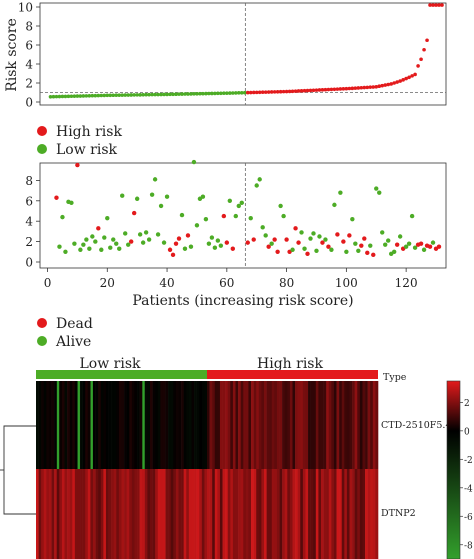 The height and width of the screenshot is (559, 474). What do you see at coordinates (29, 27) in the screenshot?
I see `risk-y-tick-label: 8` at bounding box center [29, 27].